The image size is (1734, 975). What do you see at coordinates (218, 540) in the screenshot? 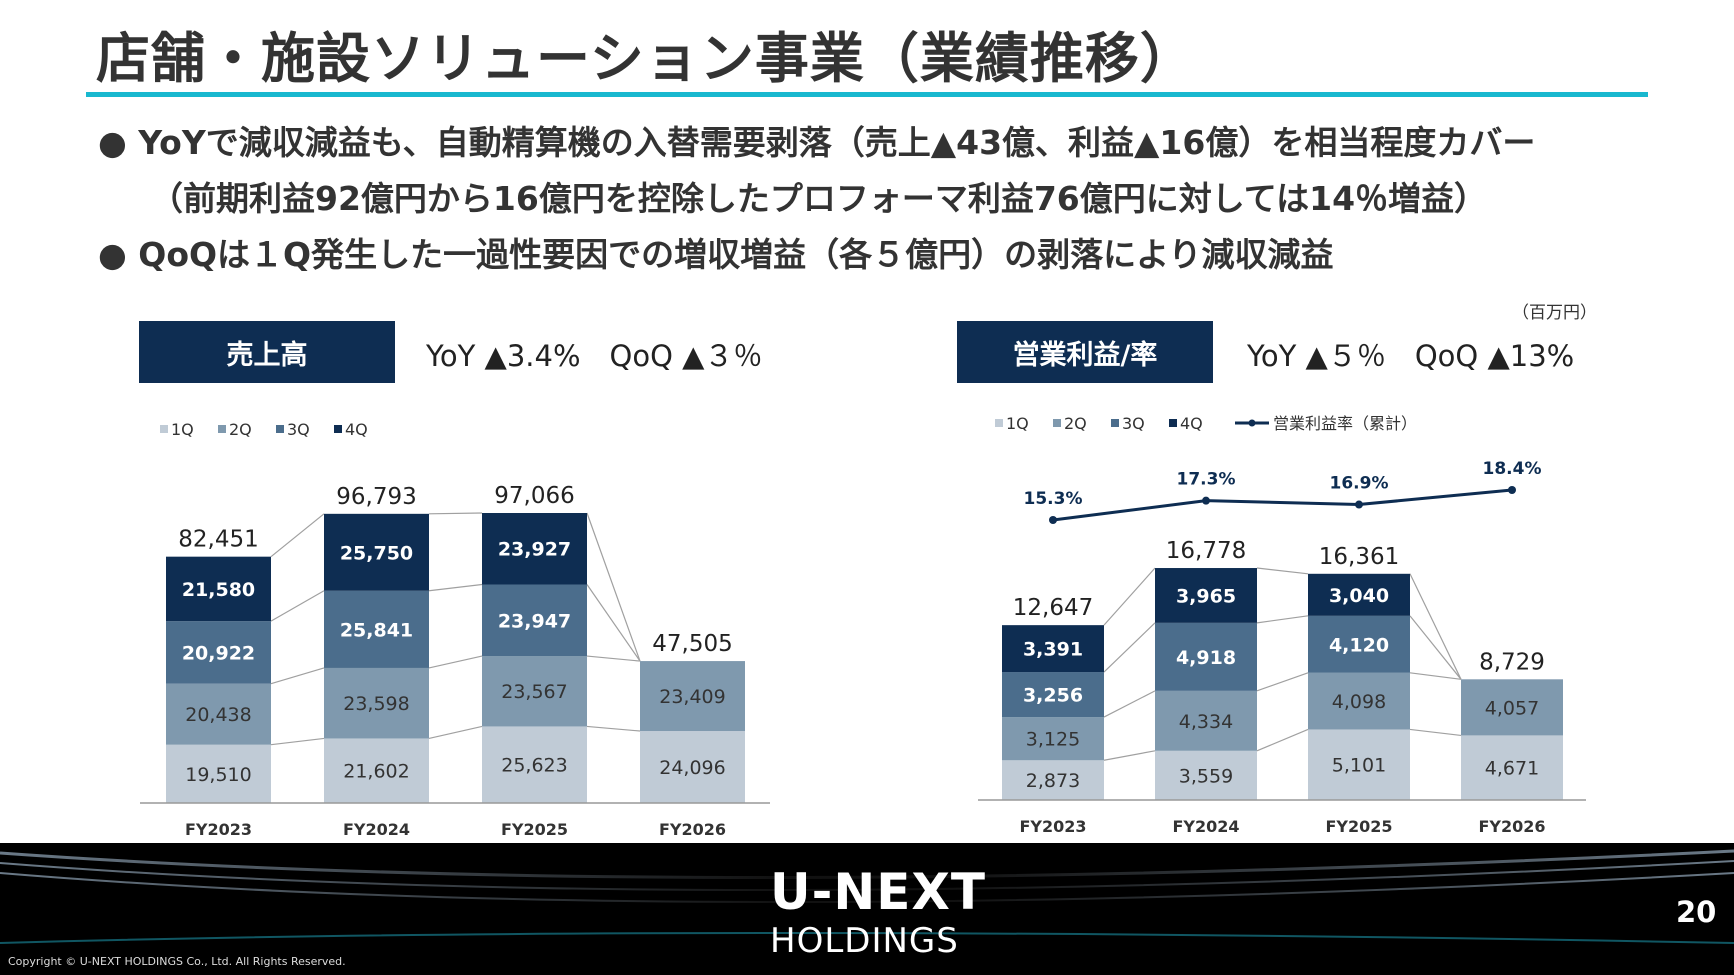
I see `bar-total-label: 82,451` at bounding box center [218, 540].